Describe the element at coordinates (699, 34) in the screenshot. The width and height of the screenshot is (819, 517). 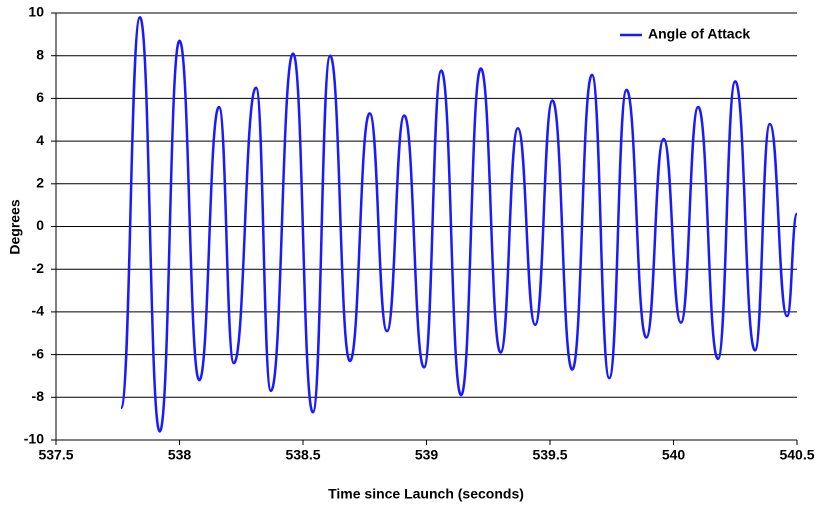
I see `legend-label: Angle of Attack` at that location.